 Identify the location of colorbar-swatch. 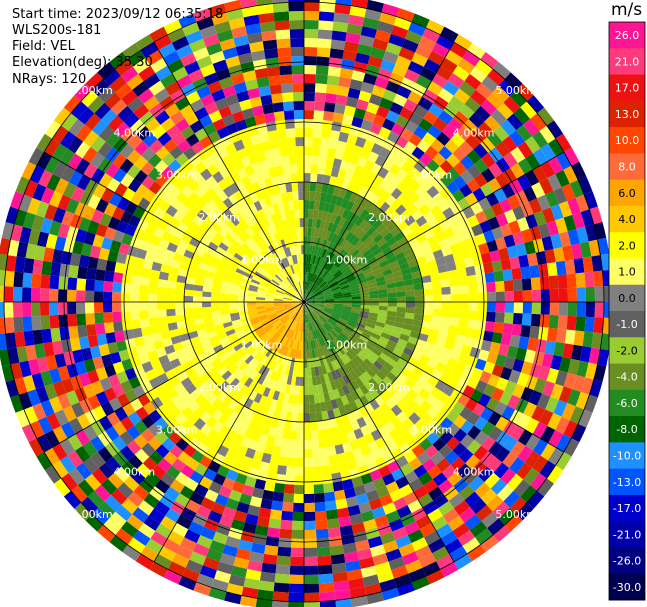
(627, 62).